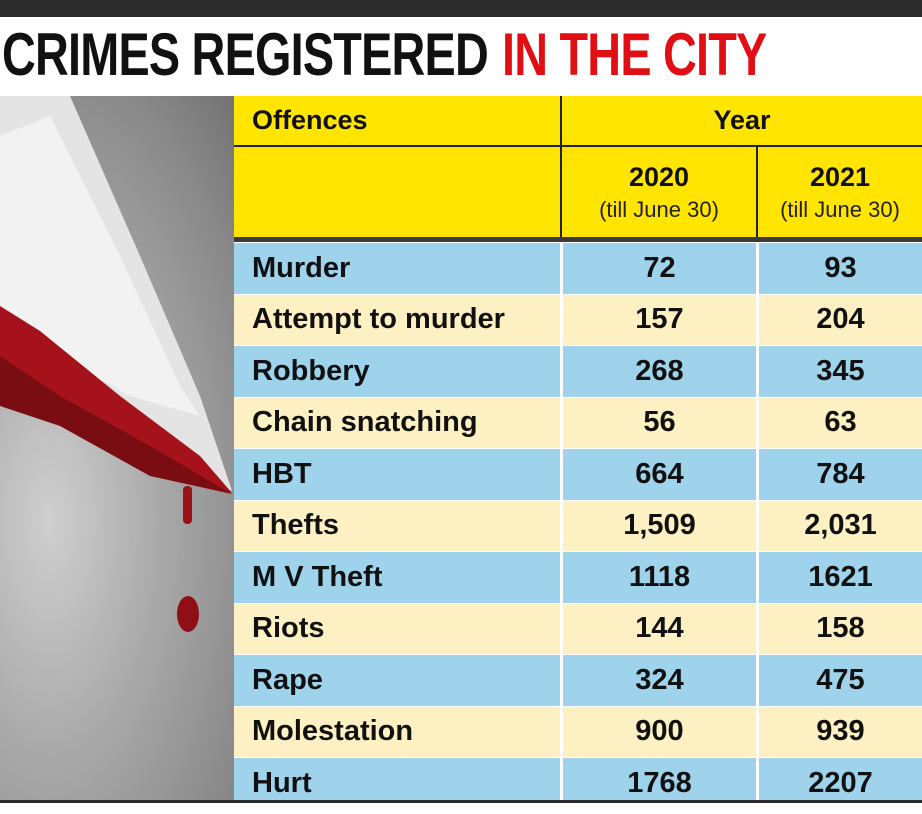 The width and height of the screenshot is (922, 814). I want to click on table-row: Riots 144 158, so click(578, 628).